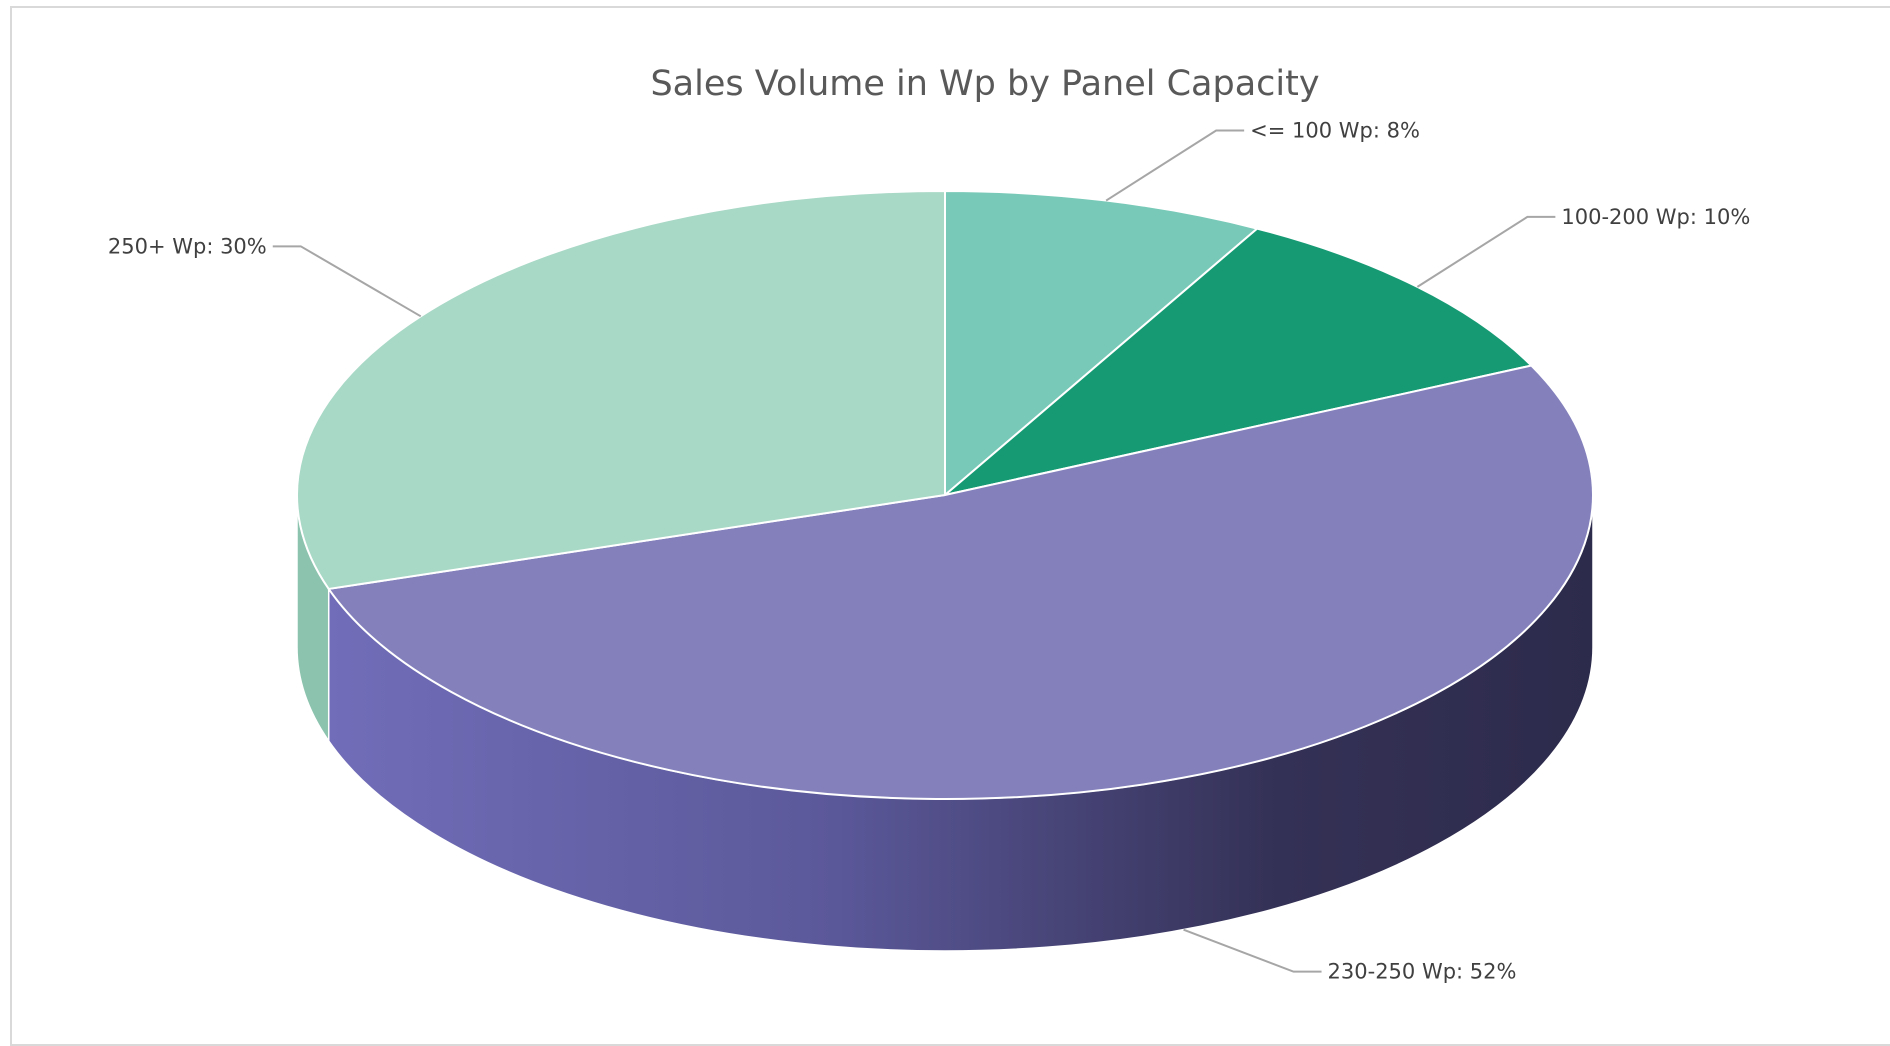 Image resolution: width=1890 pixels, height=1046 pixels. I want to click on leader-line-100-200-wp, so click(1486, 251).